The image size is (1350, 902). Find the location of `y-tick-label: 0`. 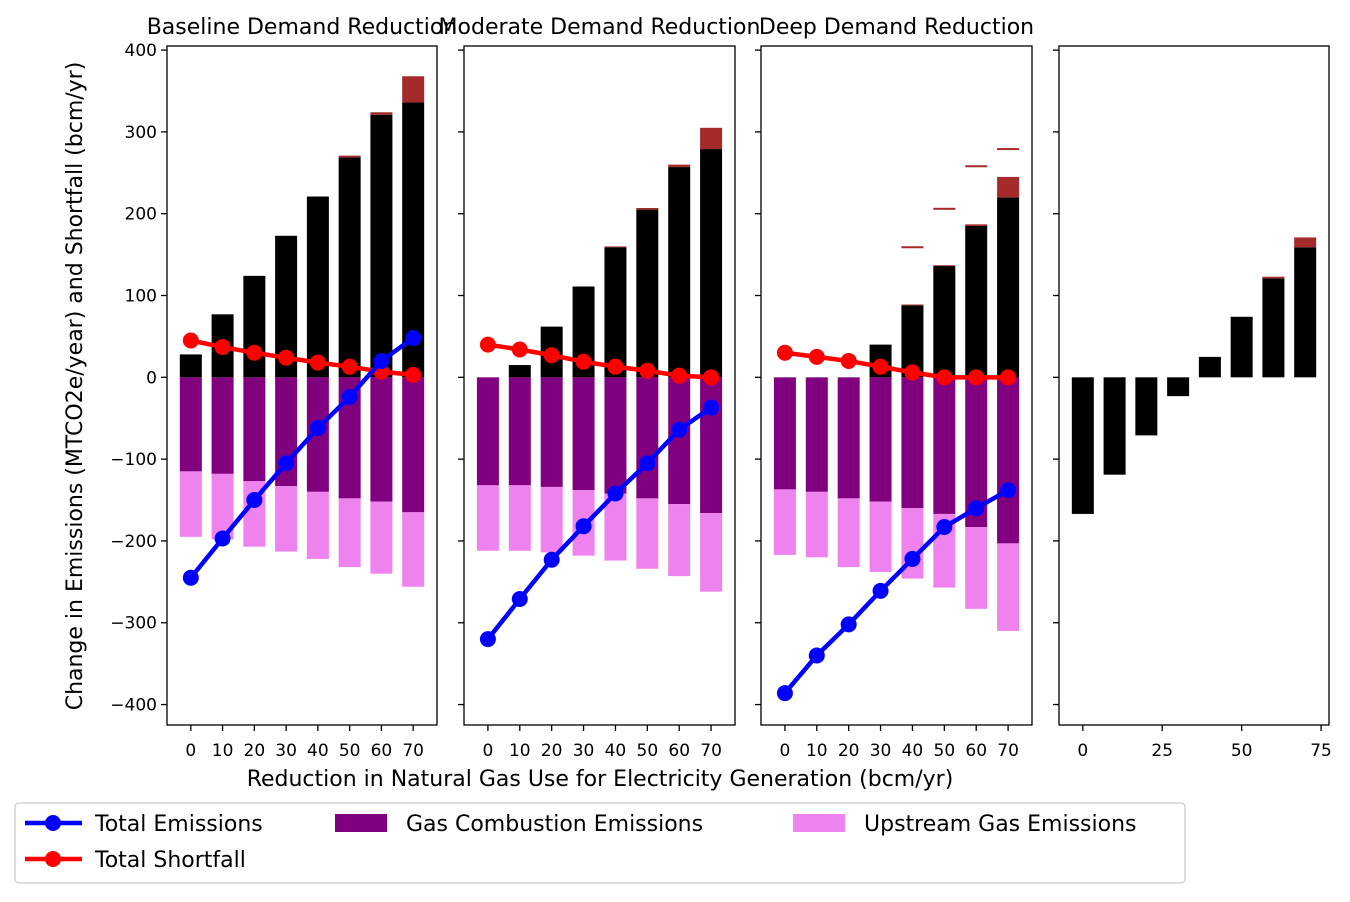

y-tick-label: 0 is located at coordinates (151, 378).